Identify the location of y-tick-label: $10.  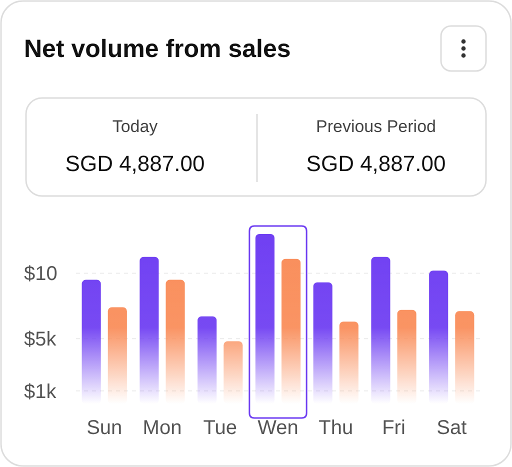
(41, 274).